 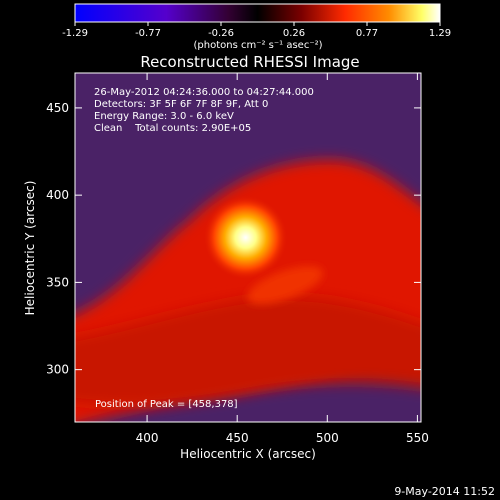 What do you see at coordinates (57, 195) in the screenshot?
I see `y-tick-label: 400` at bounding box center [57, 195].